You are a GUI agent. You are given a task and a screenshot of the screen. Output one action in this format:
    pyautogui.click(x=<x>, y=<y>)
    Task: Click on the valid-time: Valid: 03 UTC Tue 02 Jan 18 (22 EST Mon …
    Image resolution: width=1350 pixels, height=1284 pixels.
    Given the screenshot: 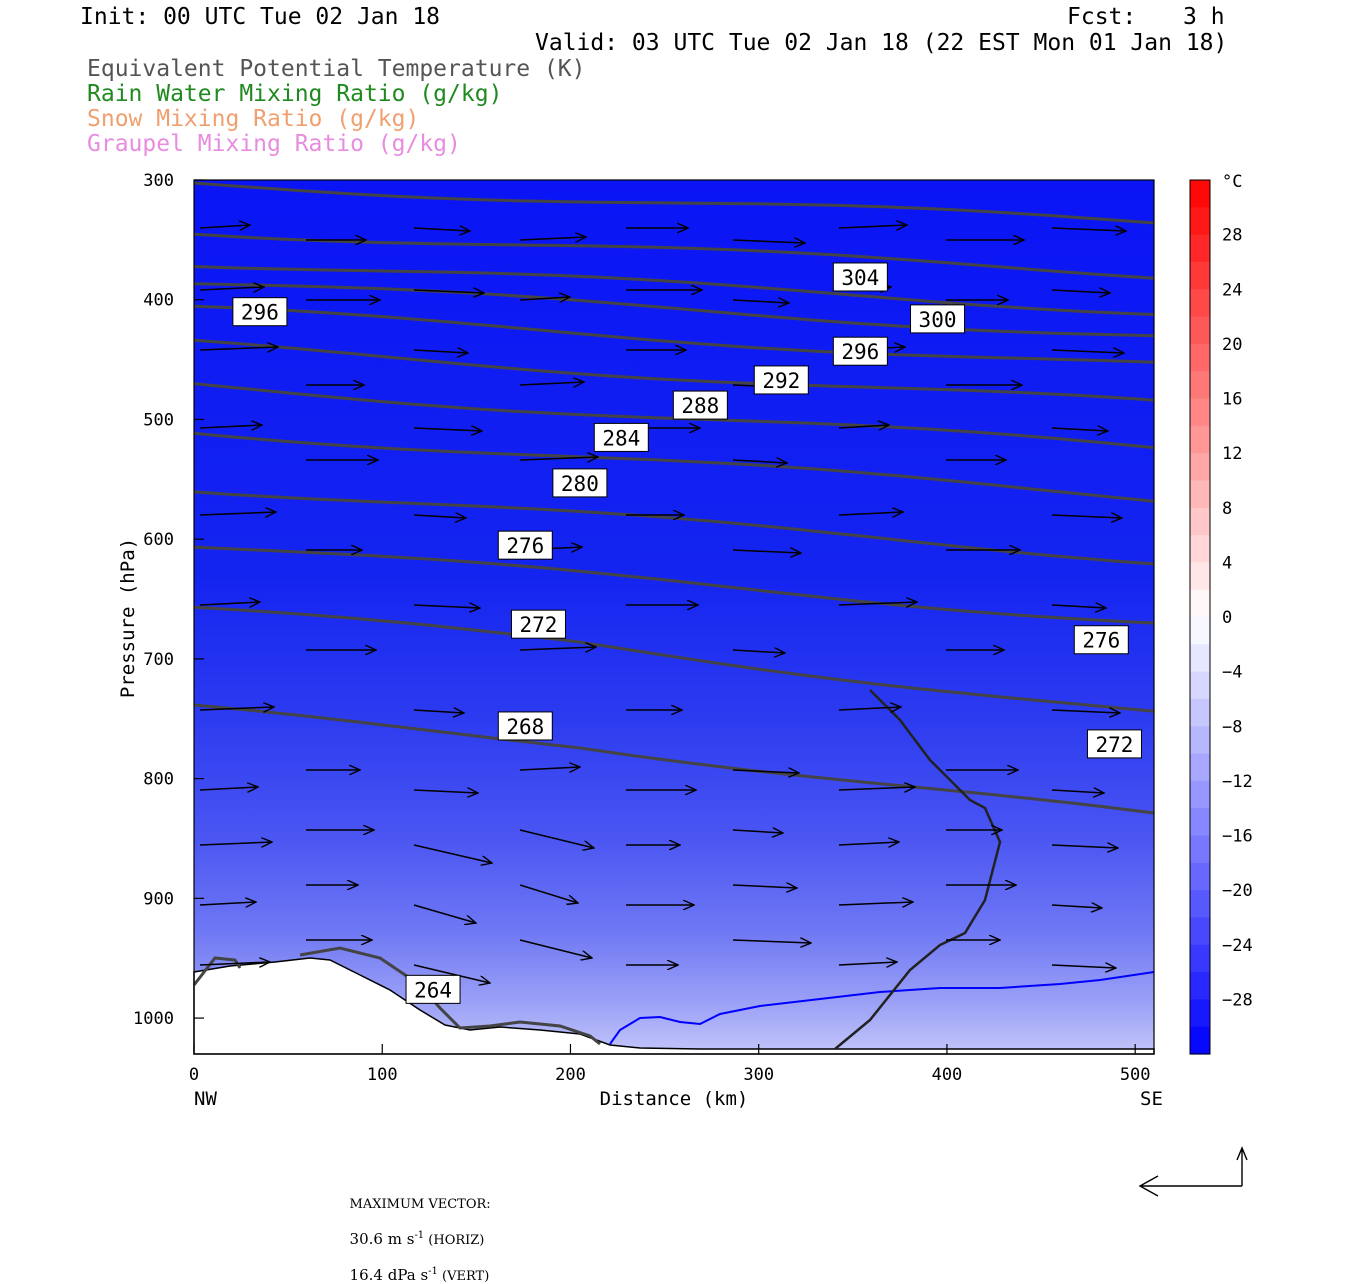 What is the action you would take?
    pyautogui.click(x=881, y=43)
    